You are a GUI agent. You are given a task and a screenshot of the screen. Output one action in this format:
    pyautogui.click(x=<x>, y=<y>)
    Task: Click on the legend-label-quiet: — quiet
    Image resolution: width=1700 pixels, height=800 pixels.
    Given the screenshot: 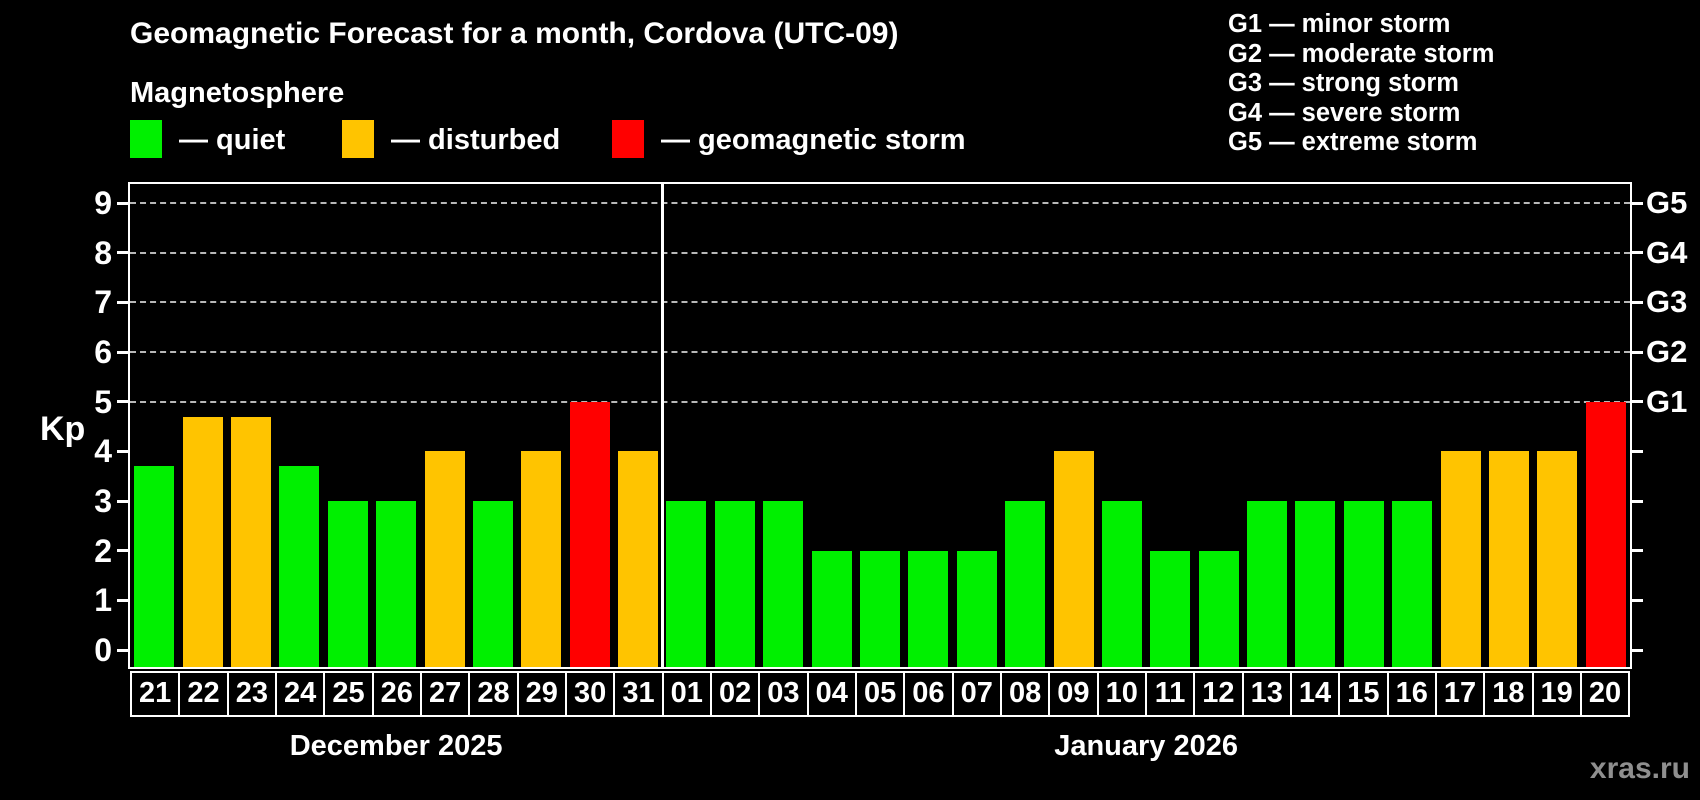 What is the action you would take?
    pyautogui.click(x=232, y=140)
    